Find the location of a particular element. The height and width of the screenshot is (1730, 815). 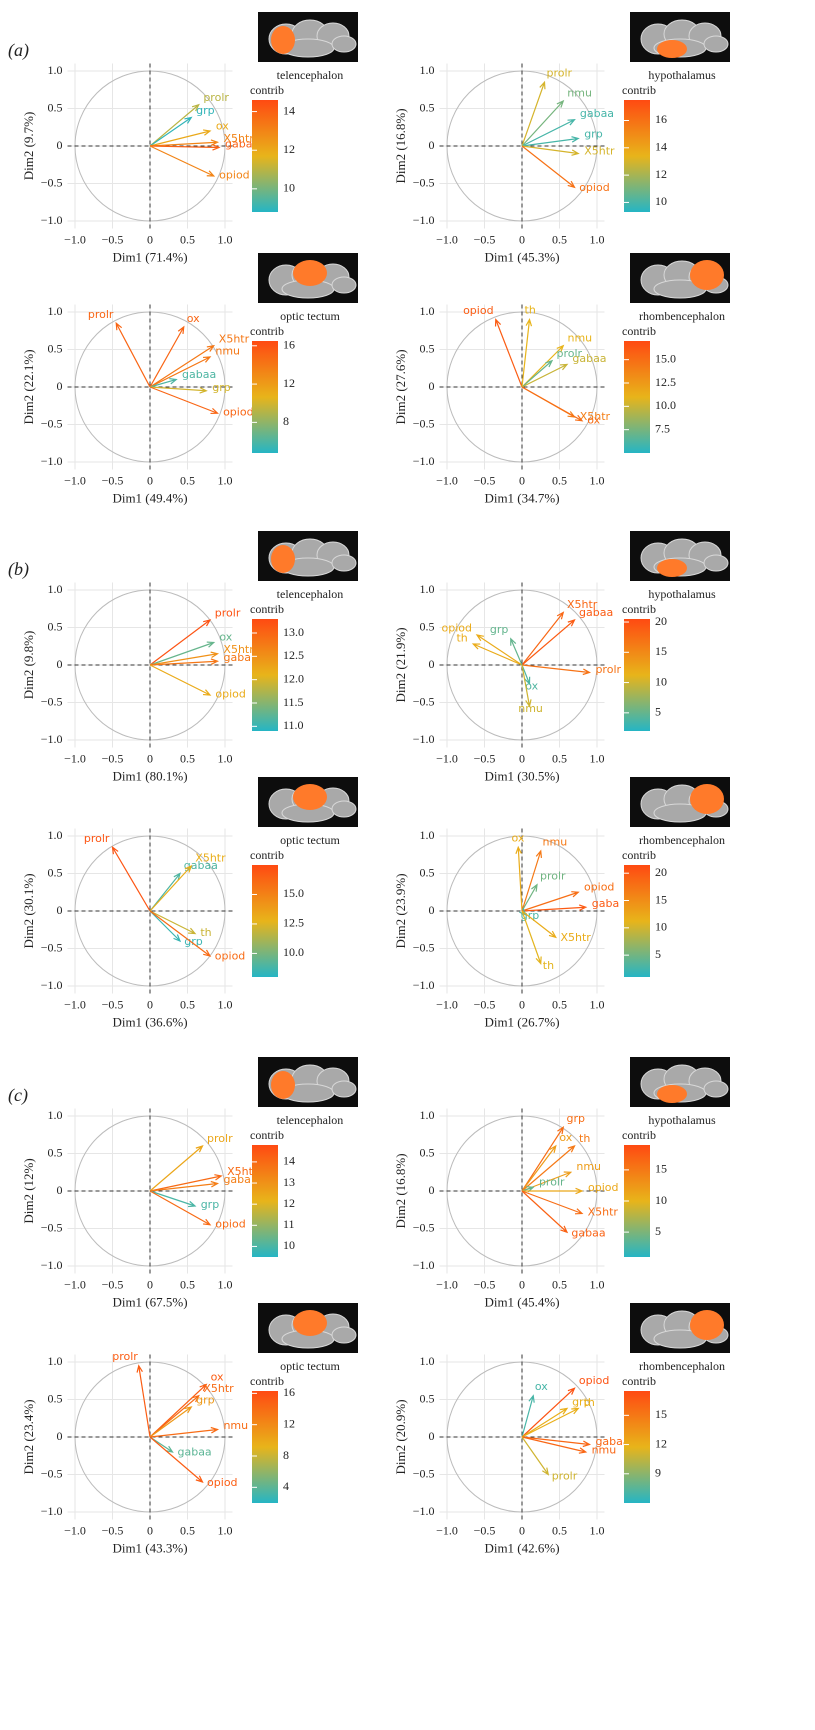

arrow-label: th is located at coordinates (205, 932).